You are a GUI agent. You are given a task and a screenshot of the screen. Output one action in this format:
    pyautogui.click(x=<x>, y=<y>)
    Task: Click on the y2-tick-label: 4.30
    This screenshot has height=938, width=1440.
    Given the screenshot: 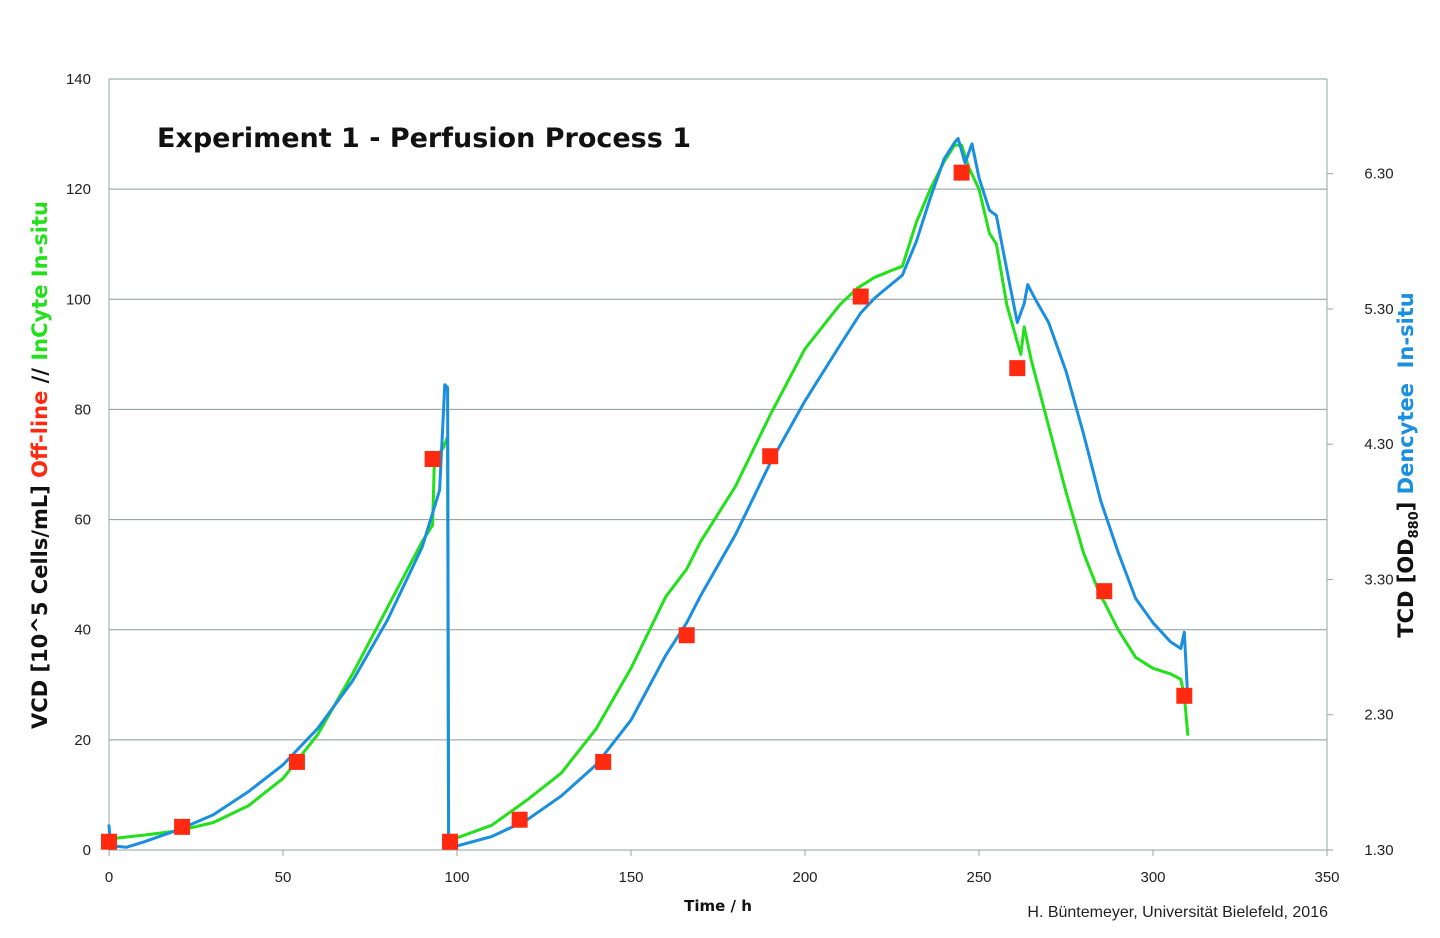 What is the action you would take?
    pyautogui.click(x=1378, y=444)
    